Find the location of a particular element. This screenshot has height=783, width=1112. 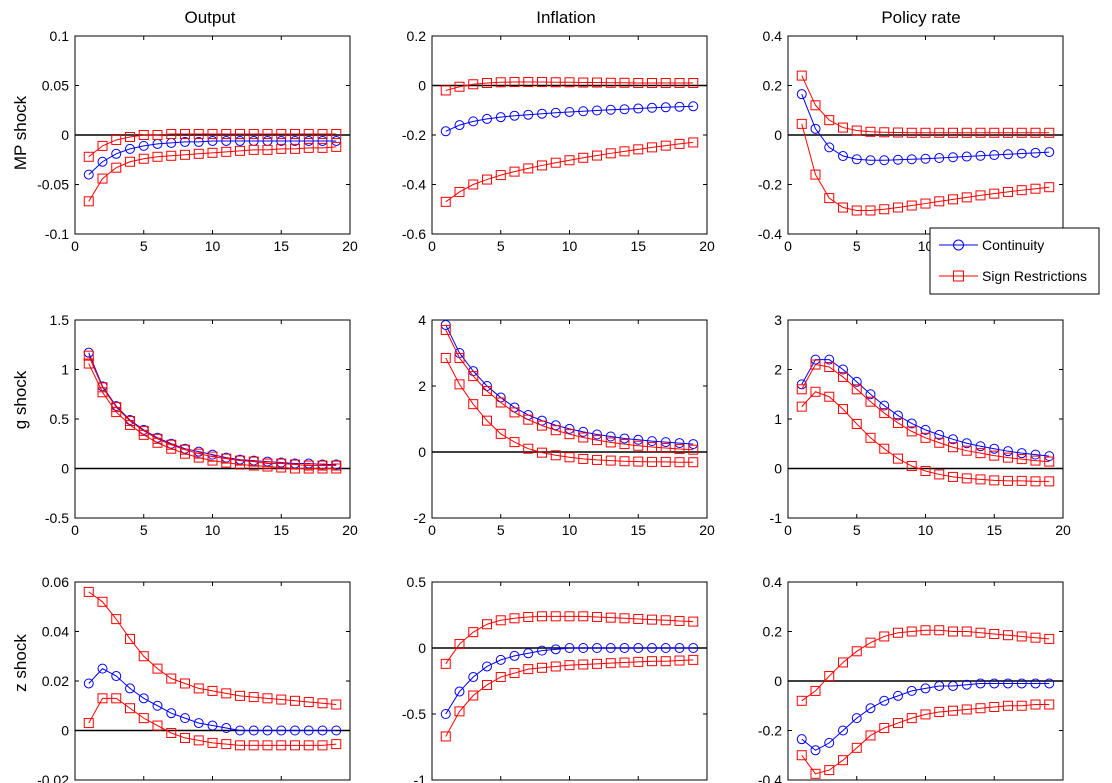

y-tick-label: 0.4 is located at coordinates (773, 36).